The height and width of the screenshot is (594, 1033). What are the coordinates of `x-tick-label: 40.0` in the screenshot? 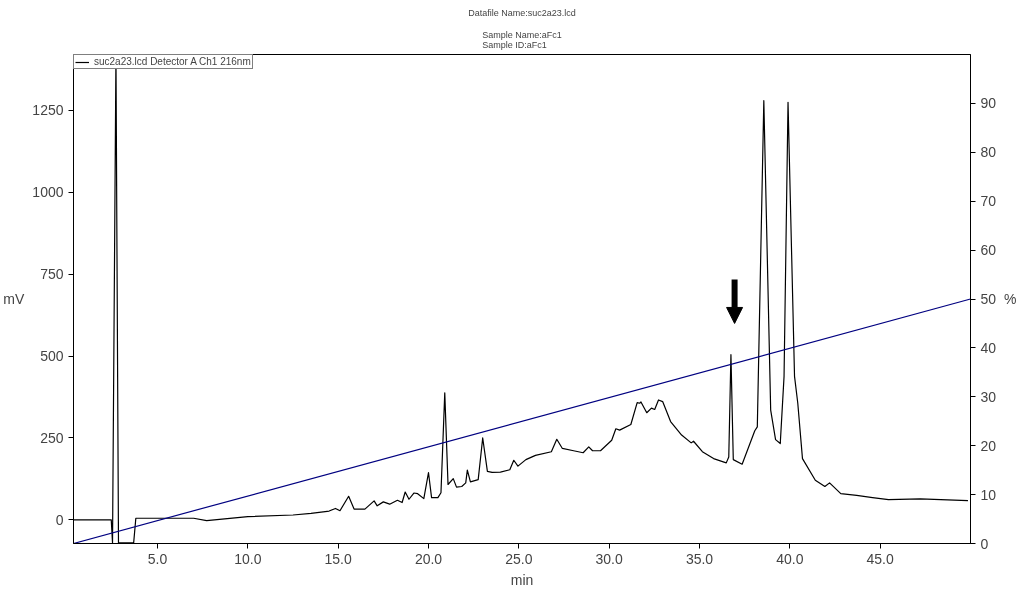 It's located at (790, 558).